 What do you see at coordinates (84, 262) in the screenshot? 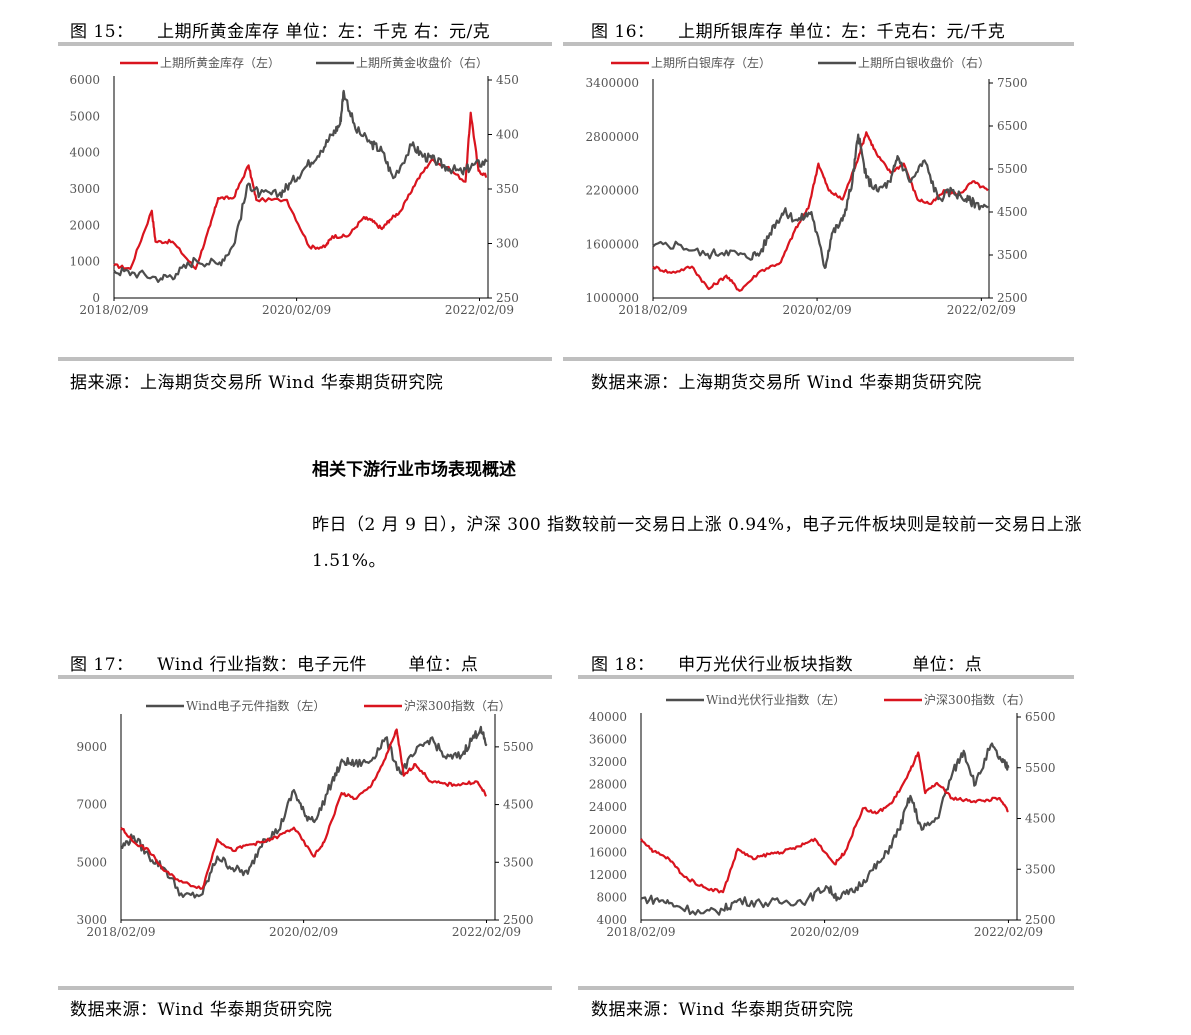
I see `left-tick-label: 1000` at bounding box center [84, 262].